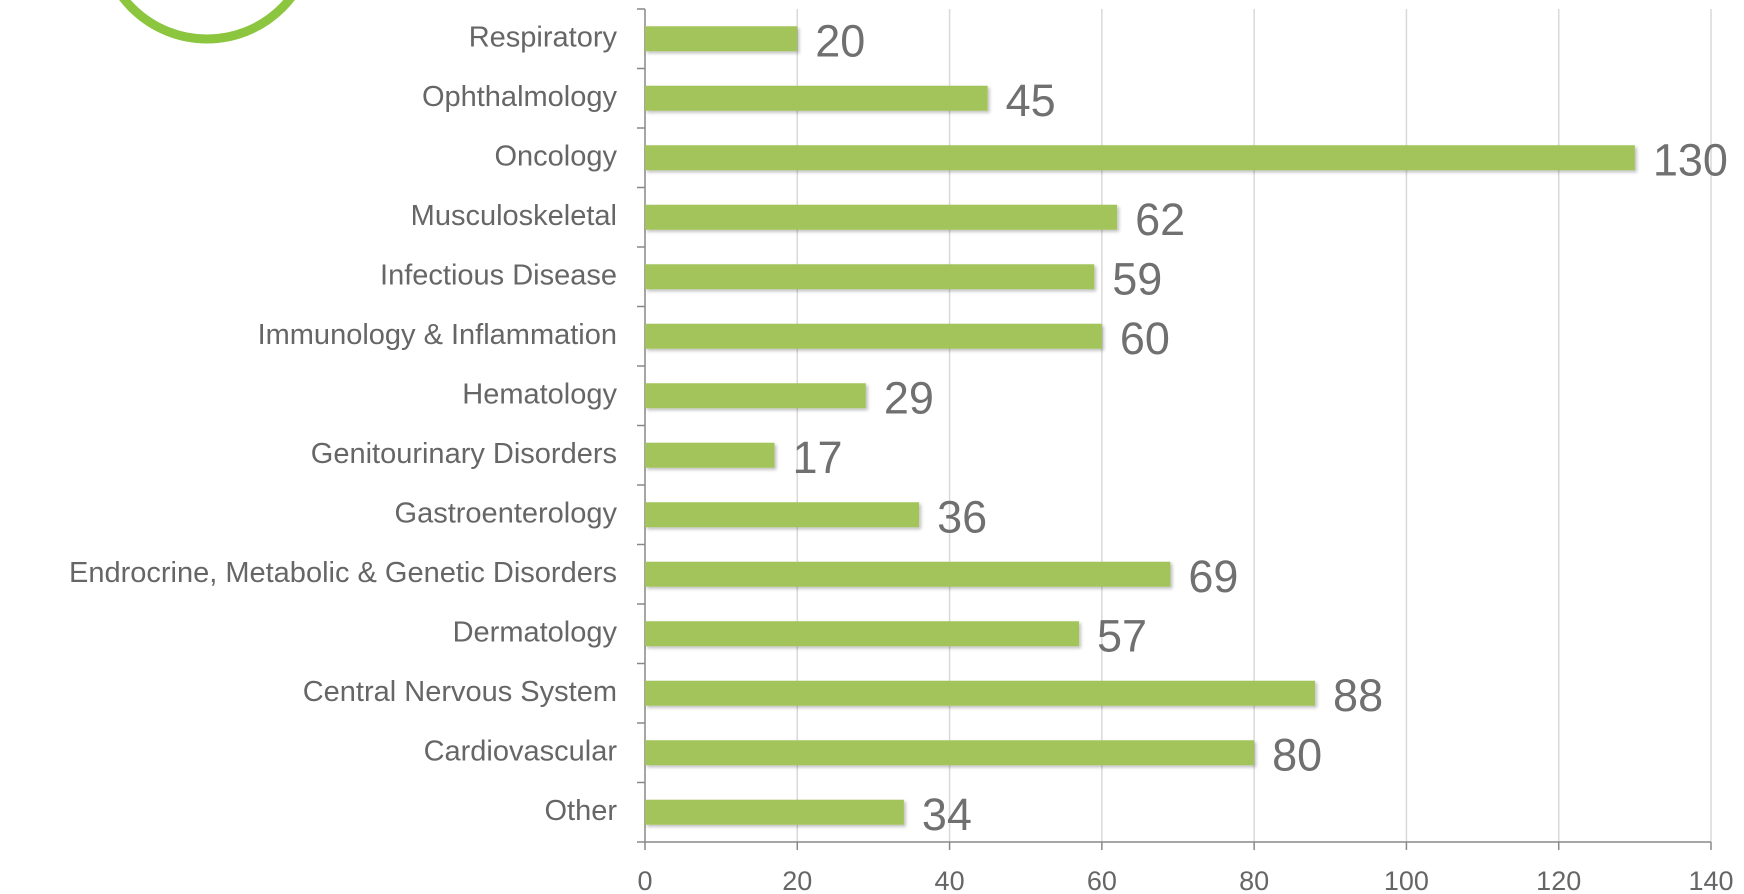 The width and height of the screenshot is (1744, 894). What do you see at coordinates (1558, 880) in the screenshot?
I see `x-tick-label: 120` at bounding box center [1558, 880].